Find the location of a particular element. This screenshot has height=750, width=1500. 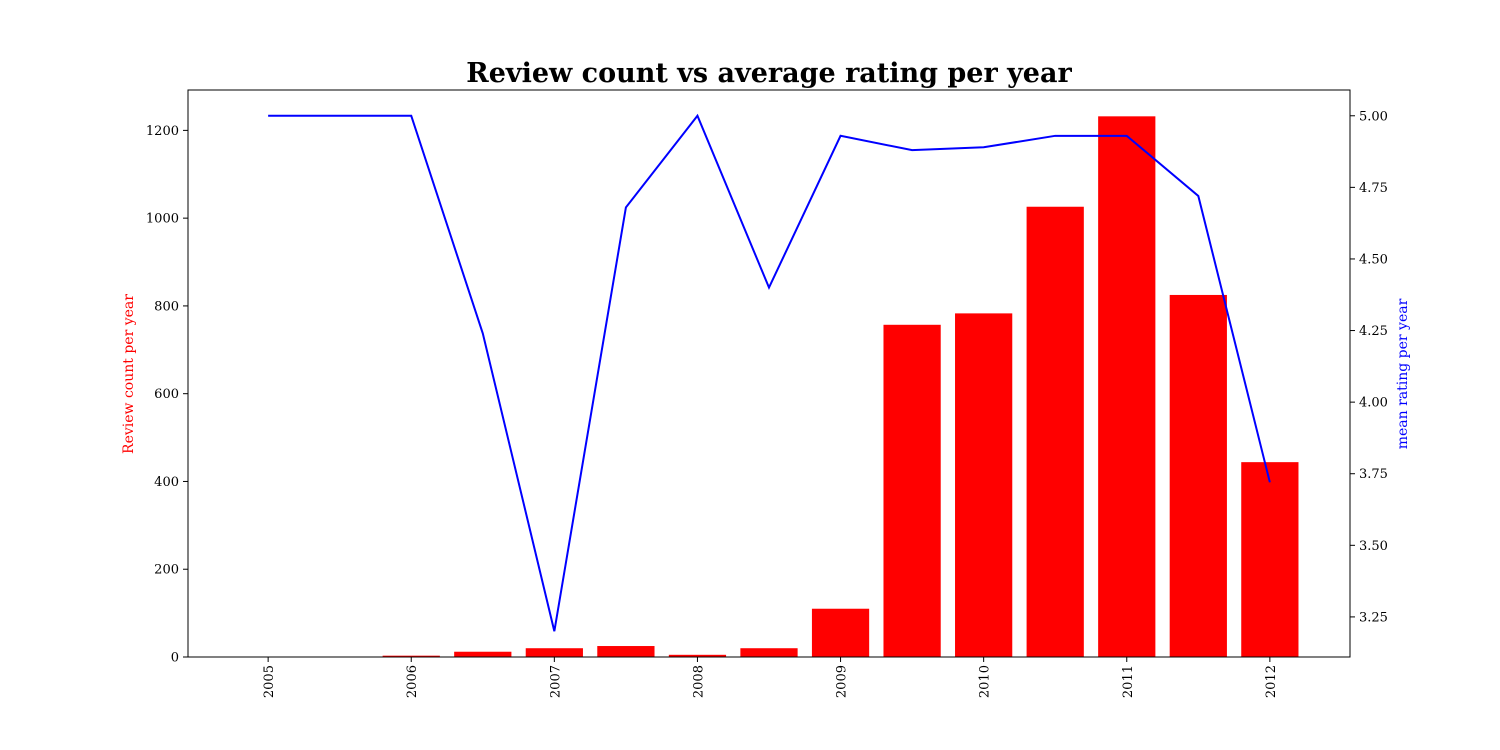

y2-tick-label: 4.50 is located at coordinates (1373, 259).